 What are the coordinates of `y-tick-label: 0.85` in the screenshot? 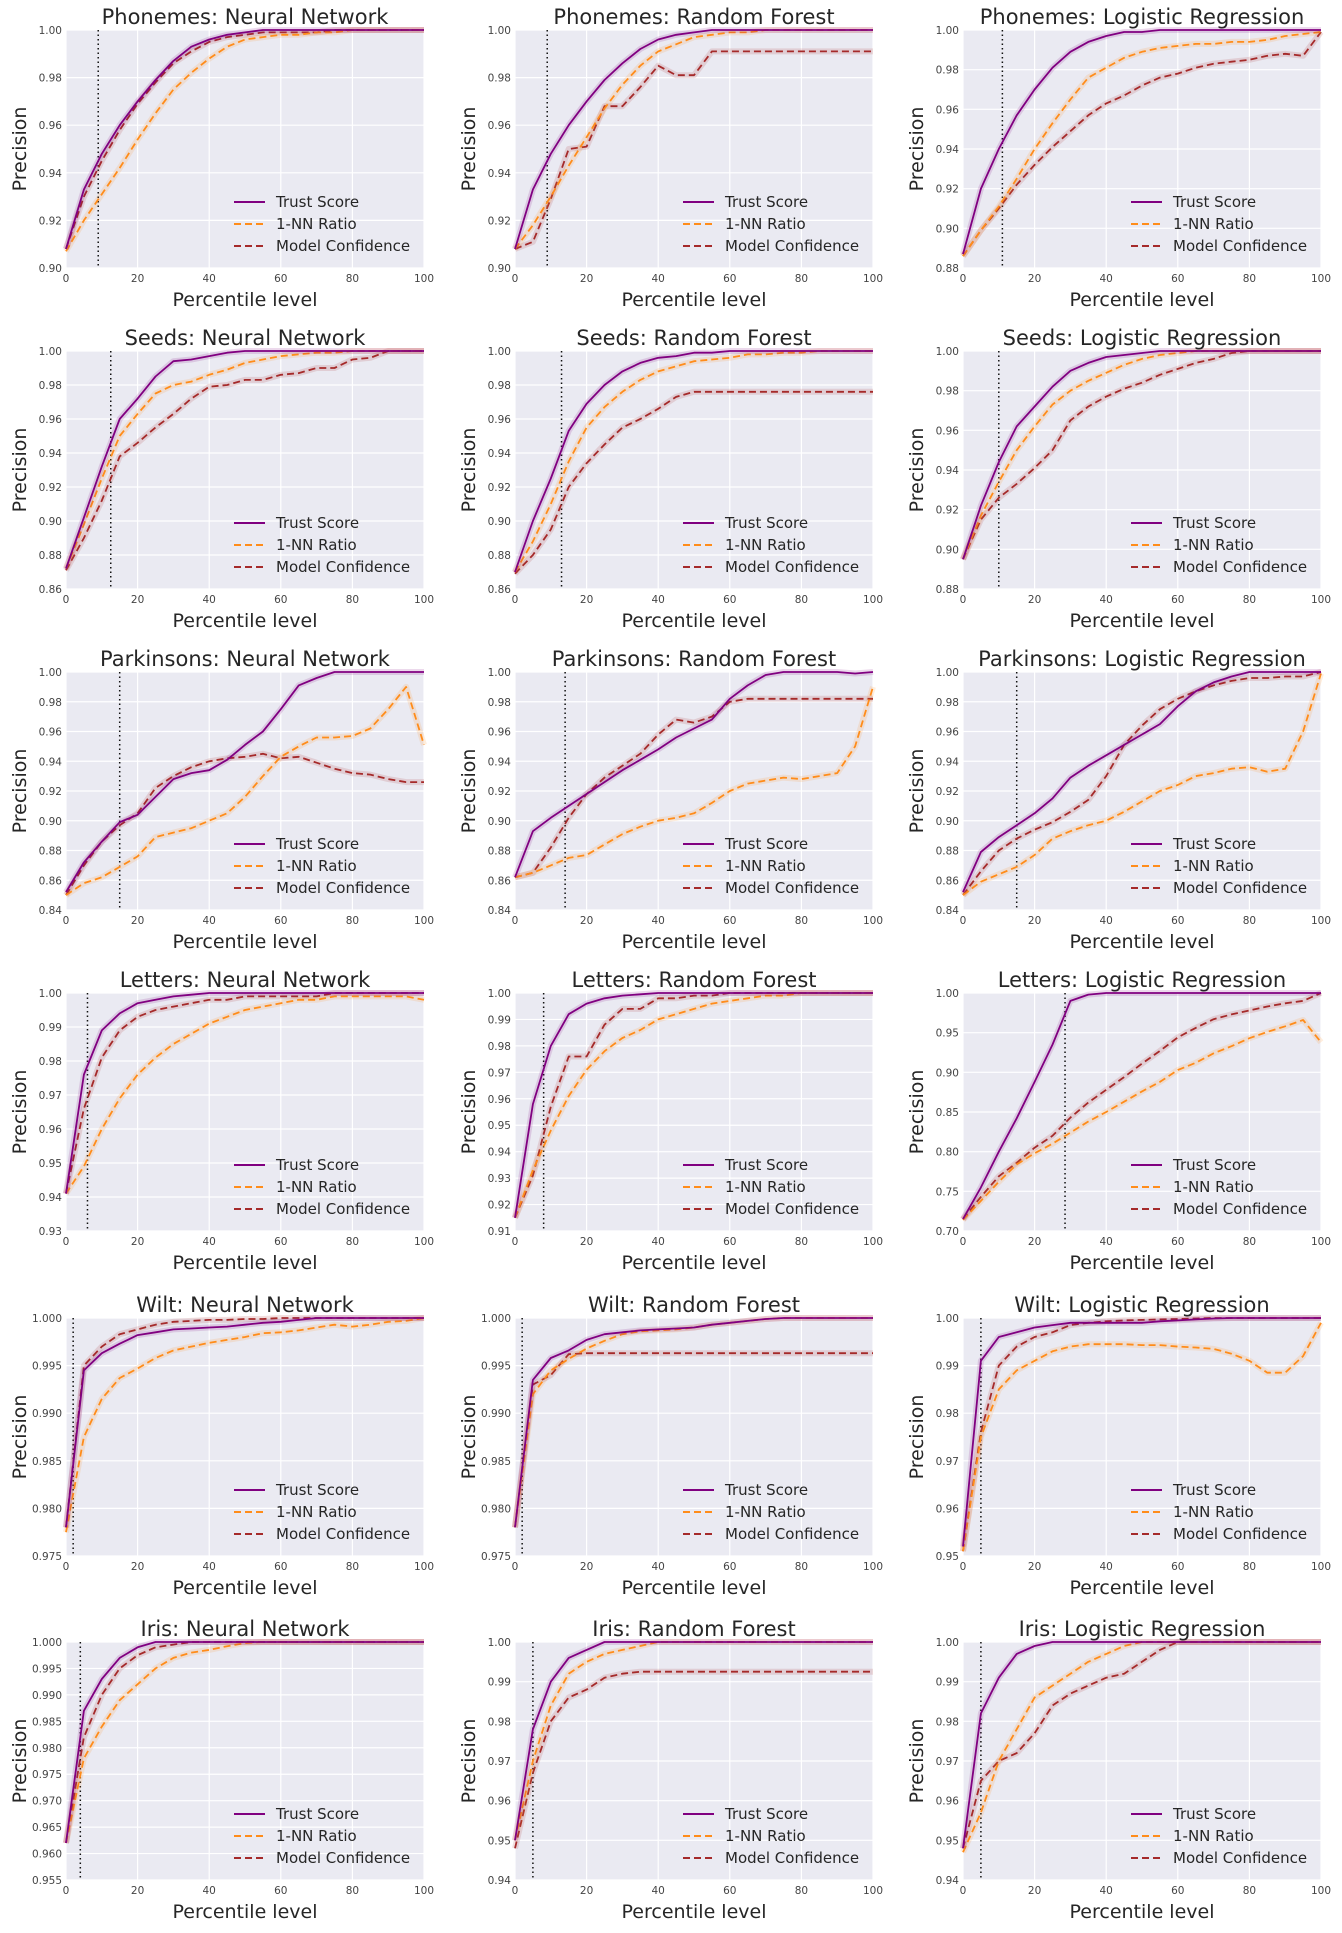 It's located at (947, 1113).